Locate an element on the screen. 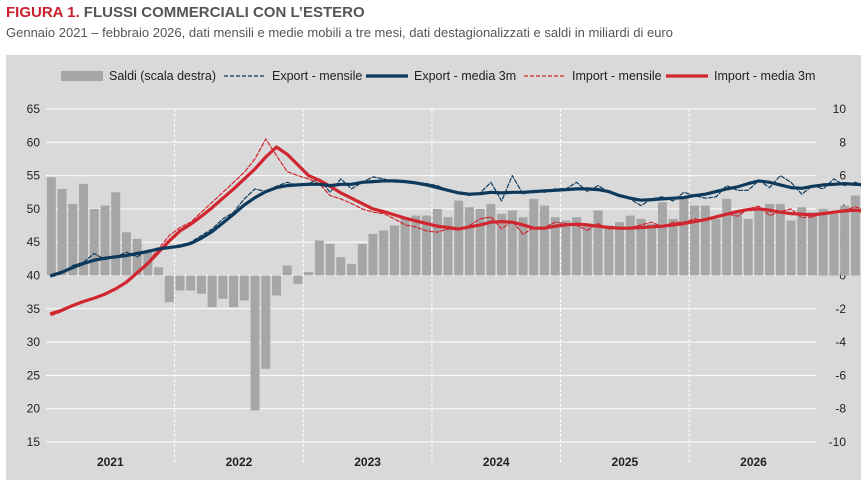 Image resolution: width=867 pixels, height=486 pixels. y-tick-right: -6 is located at coordinates (840, 375).